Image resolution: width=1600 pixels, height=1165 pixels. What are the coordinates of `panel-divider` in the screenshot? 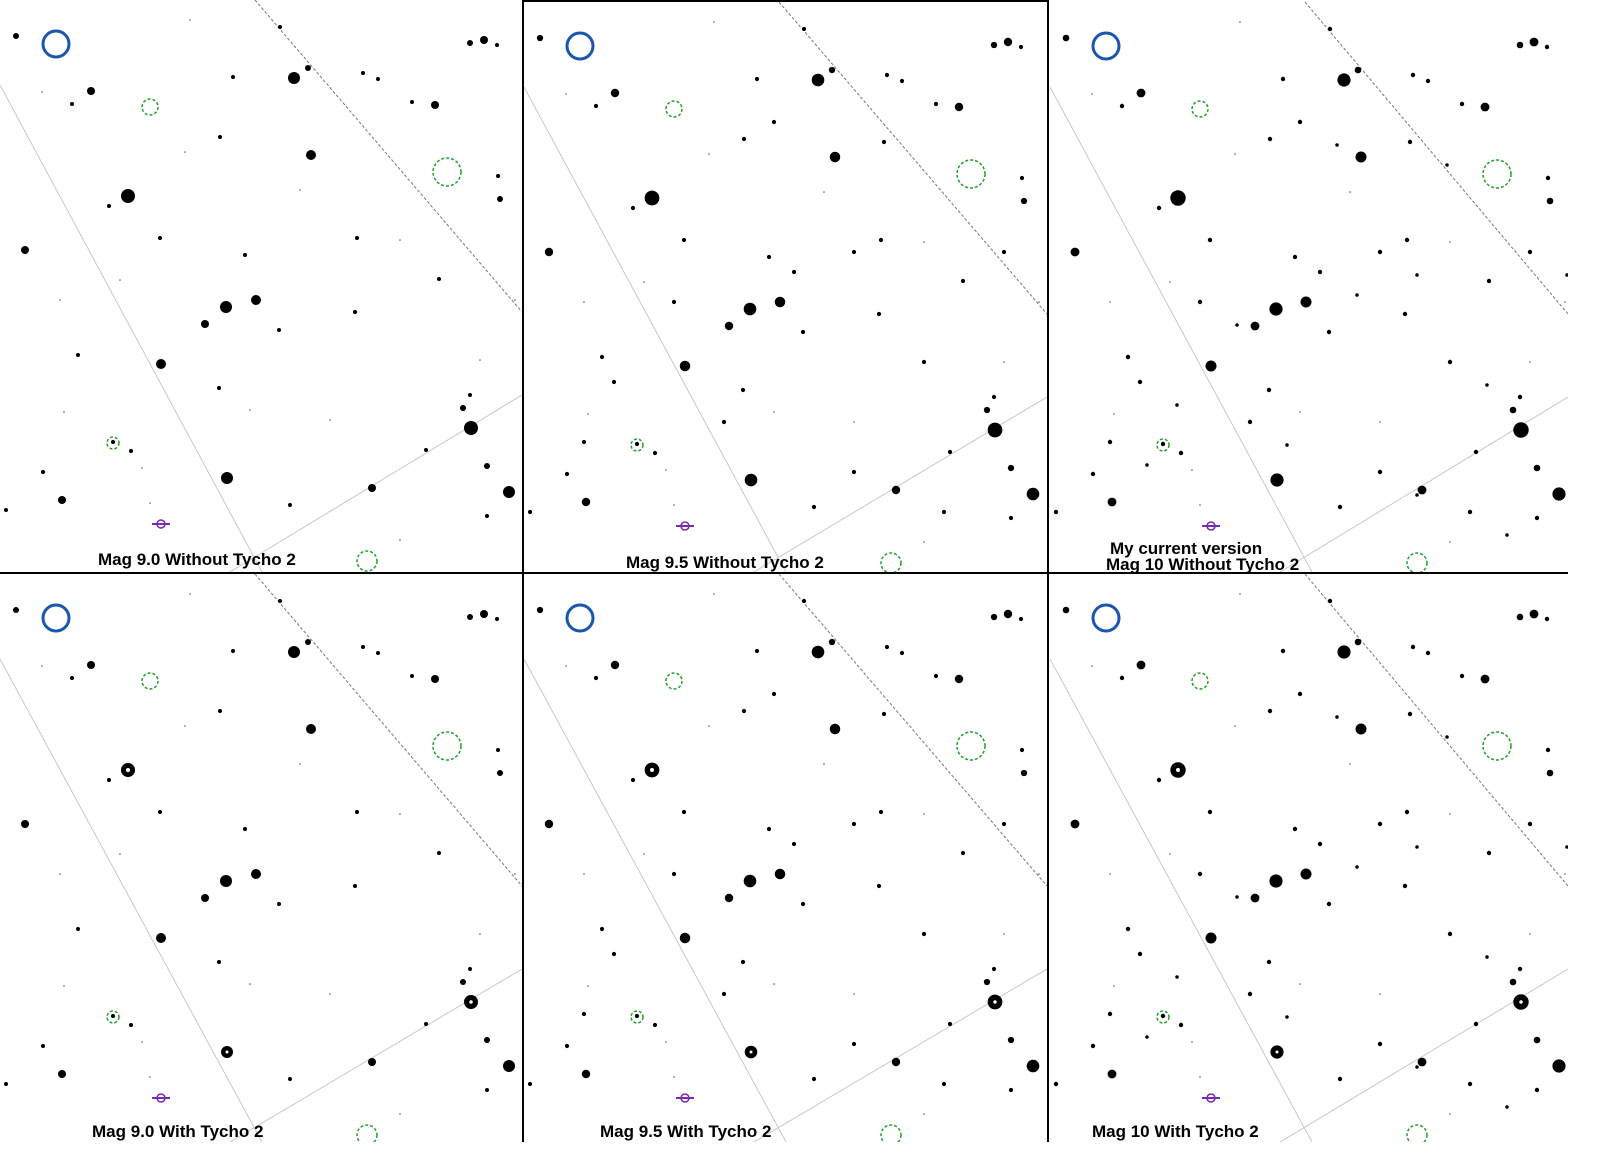 It's located at (784, 573).